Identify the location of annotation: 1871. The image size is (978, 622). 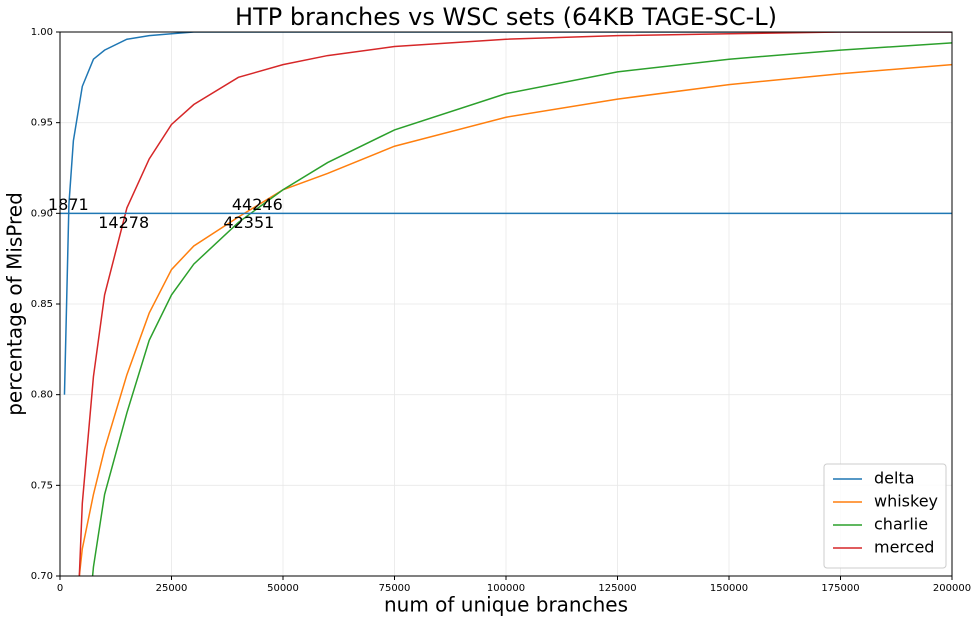
(68, 204).